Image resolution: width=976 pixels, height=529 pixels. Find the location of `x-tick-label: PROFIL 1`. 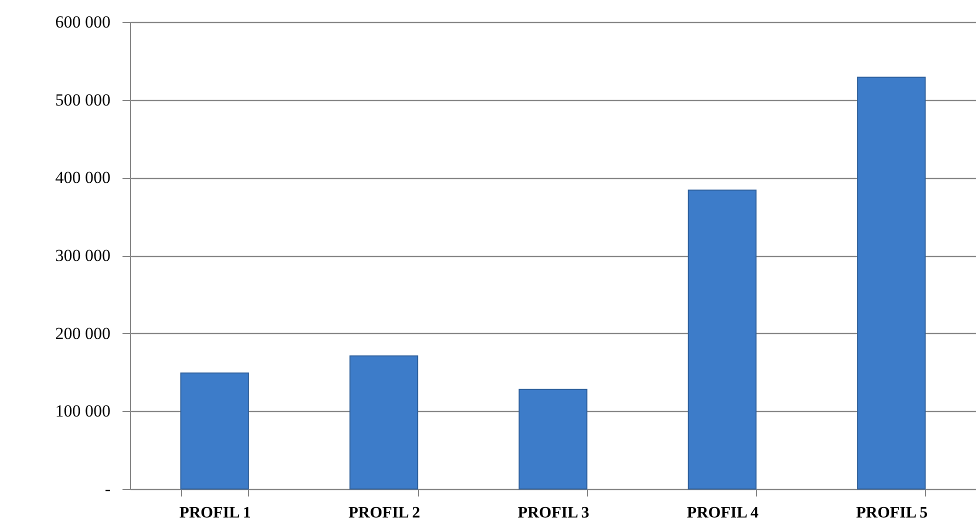

x-tick-label: PROFIL 1 is located at coordinates (215, 513).